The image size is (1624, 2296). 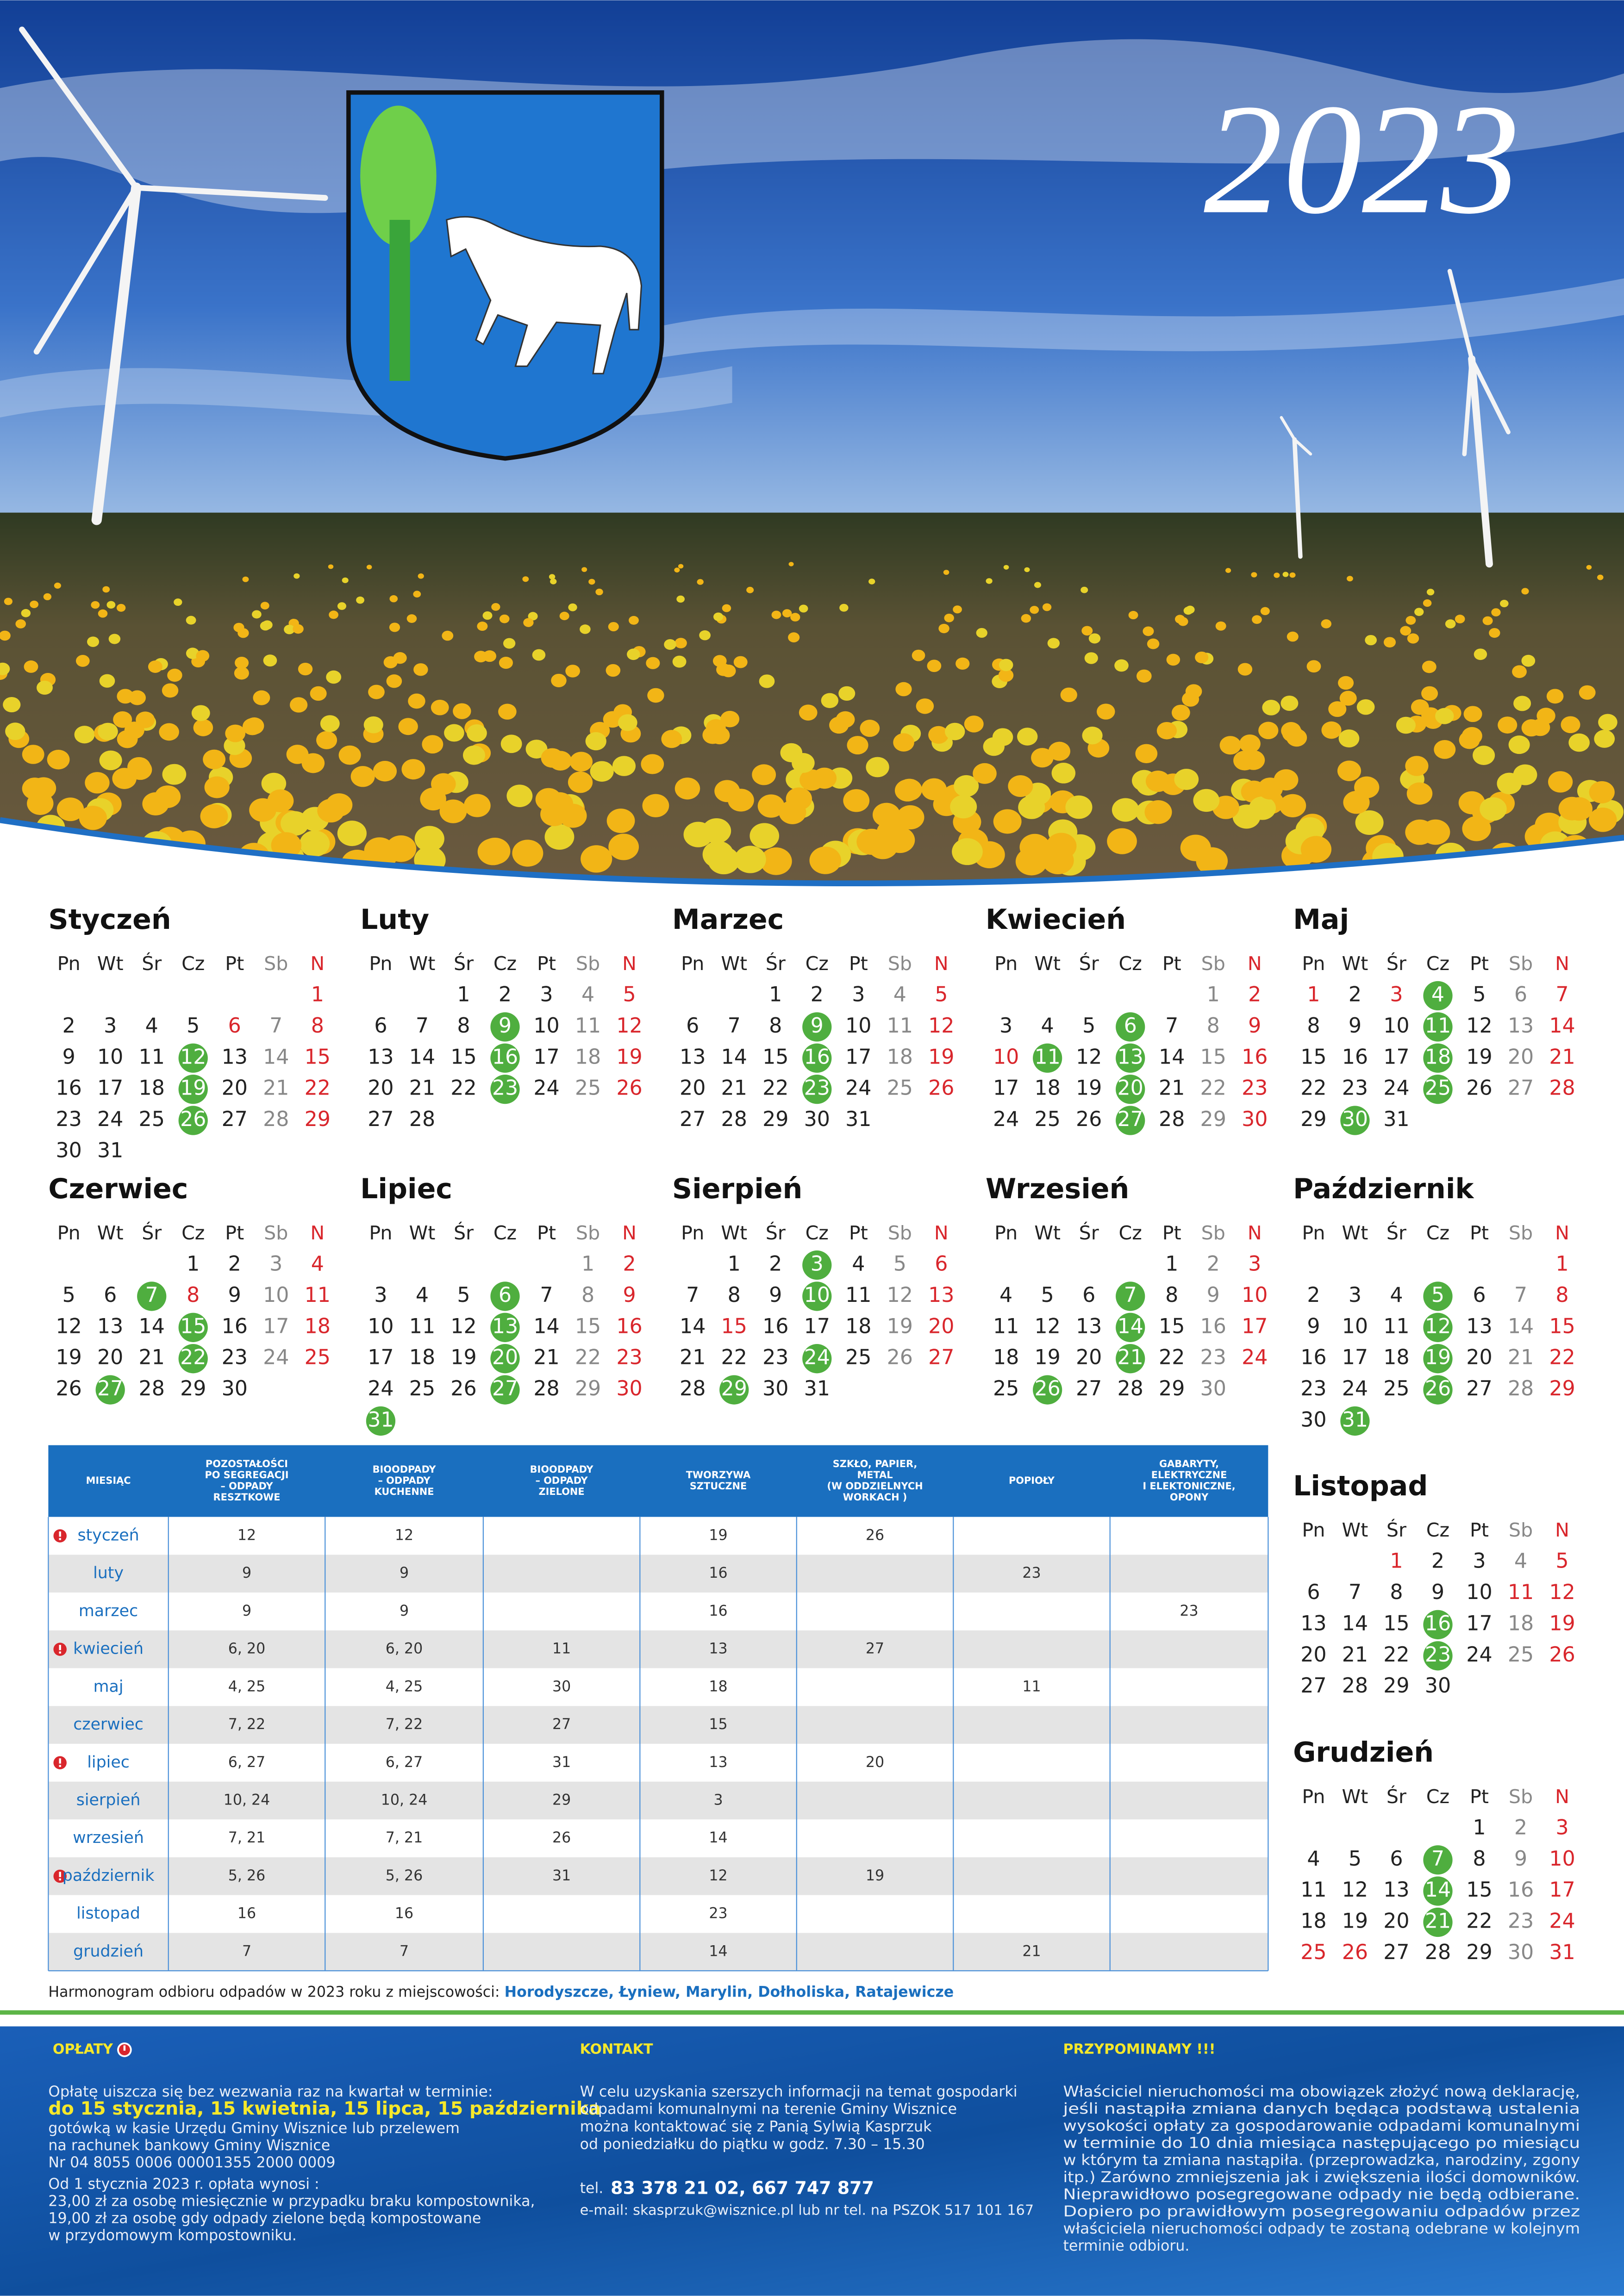 What do you see at coordinates (152, 1057) in the screenshot?
I see `day: 11` at bounding box center [152, 1057].